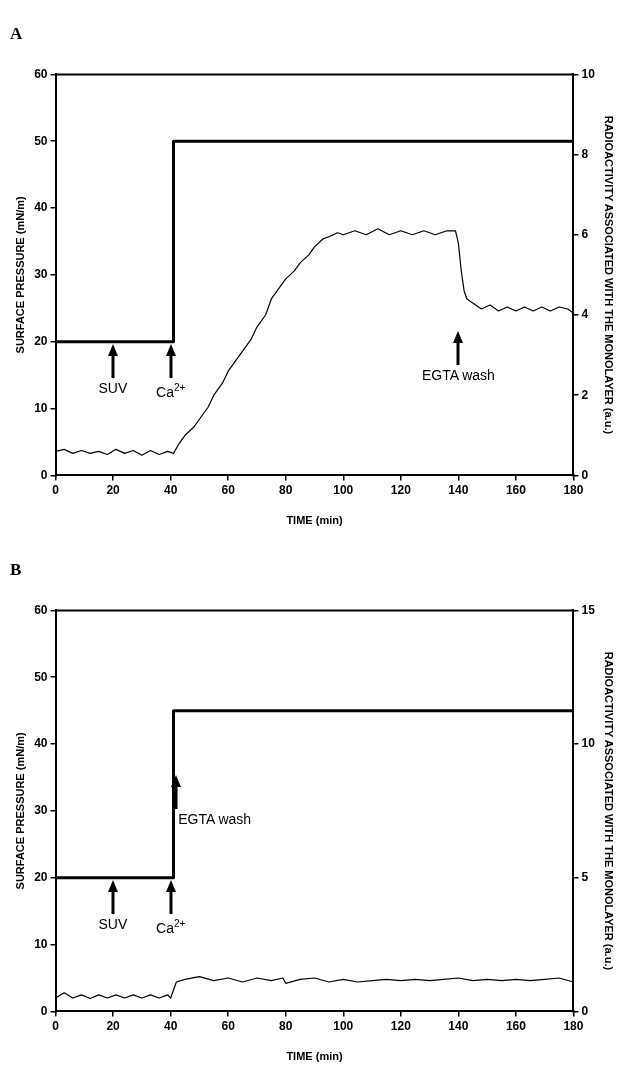 Image resolution: width=625 pixels, height=1081 pixels. What do you see at coordinates (16, 33) in the screenshot?
I see `chart-title: A` at bounding box center [16, 33].